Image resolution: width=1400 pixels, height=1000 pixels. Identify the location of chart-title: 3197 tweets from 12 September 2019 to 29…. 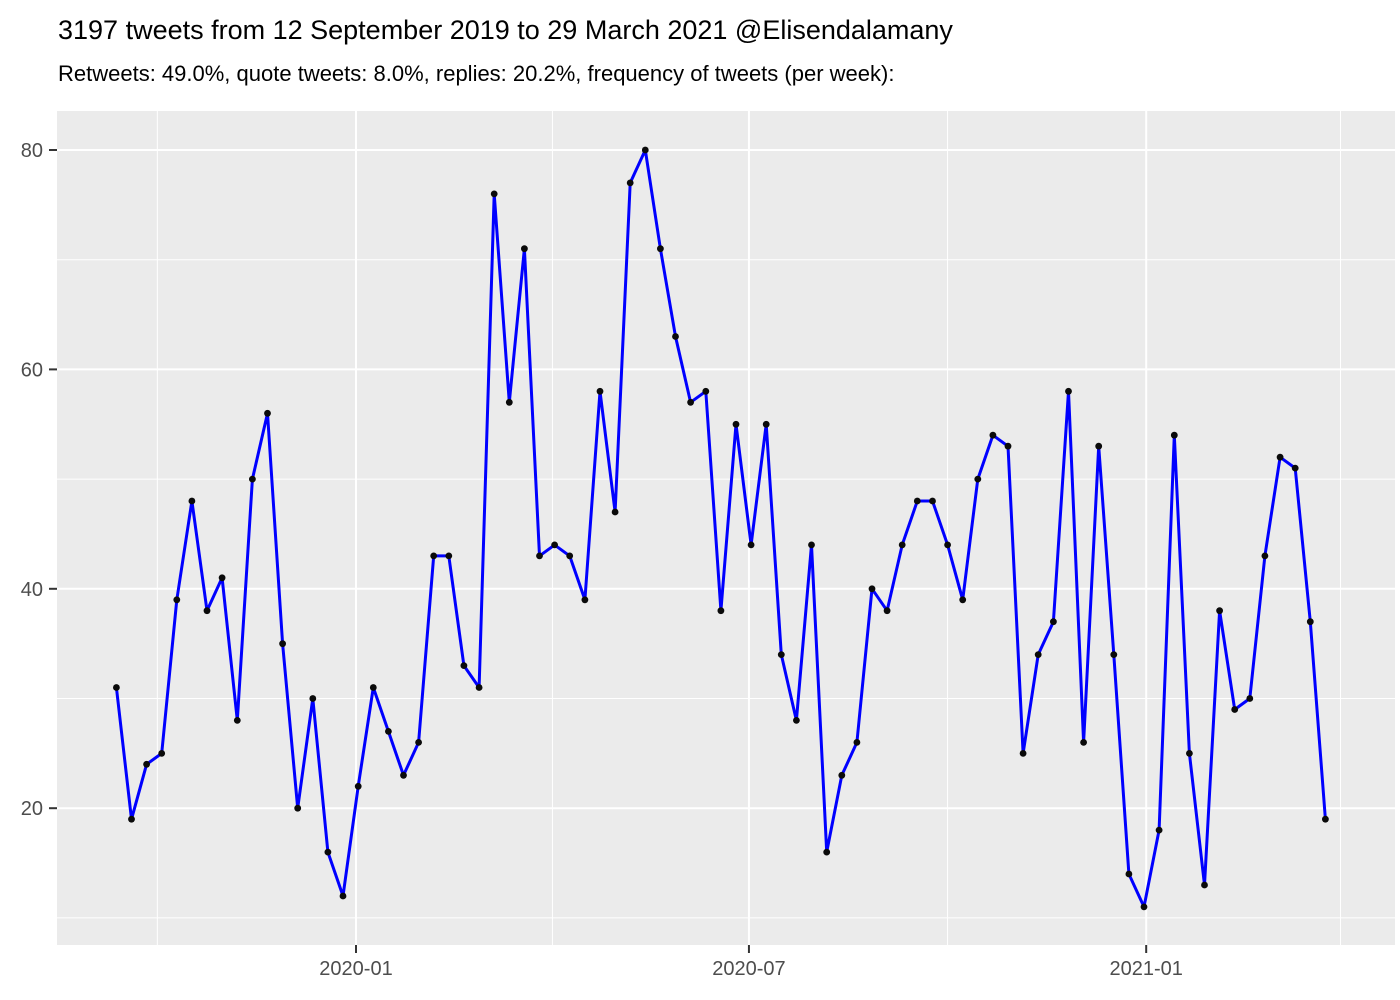
(505, 30).